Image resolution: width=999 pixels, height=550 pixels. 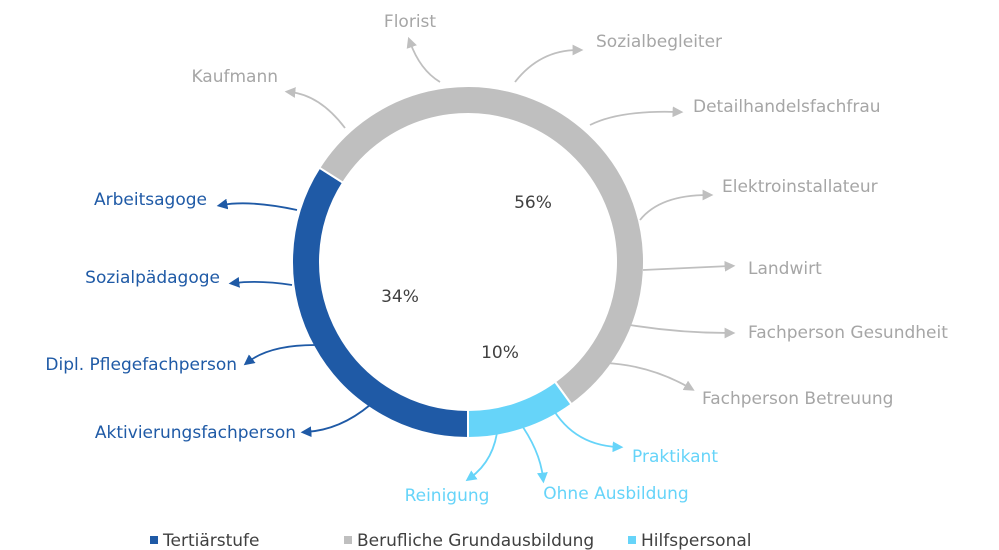 I want to click on callout-label: Ohne Ausbildung, so click(x=615, y=494).